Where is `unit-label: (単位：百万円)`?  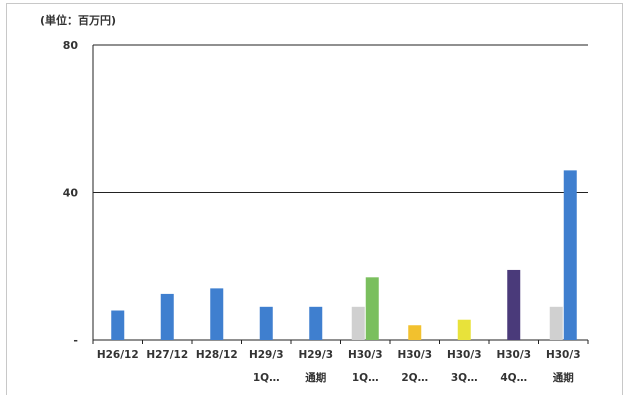
unit-label: (単位：百万円) is located at coordinates (78, 20).